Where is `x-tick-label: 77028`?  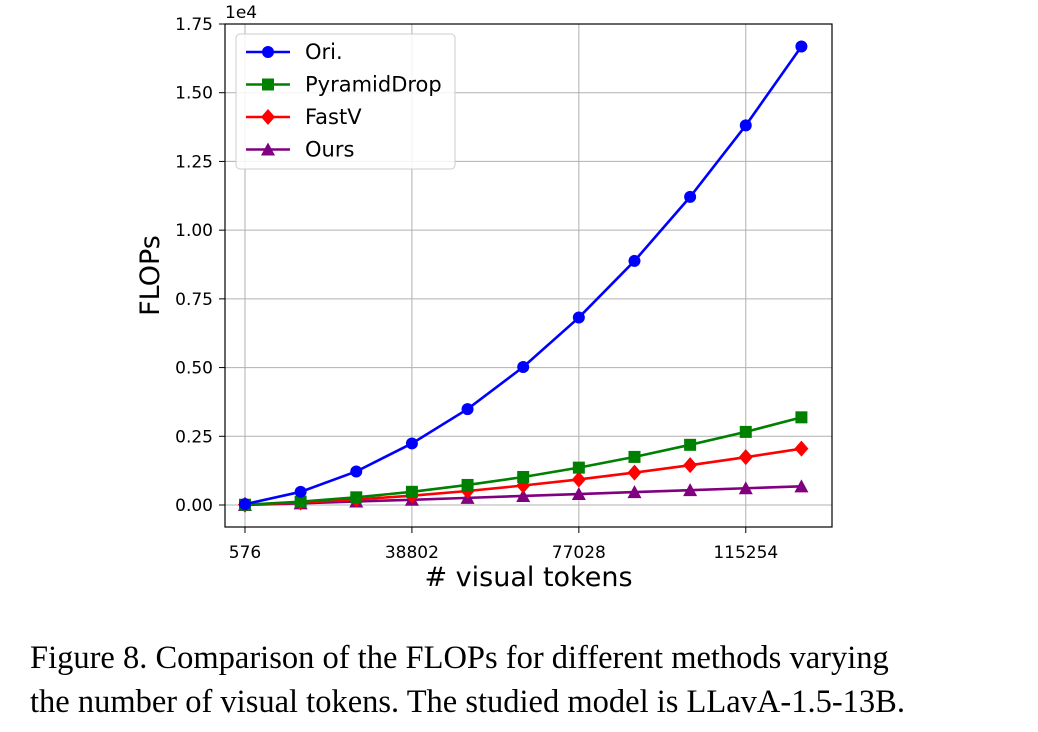 x-tick-label: 77028 is located at coordinates (579, 553).